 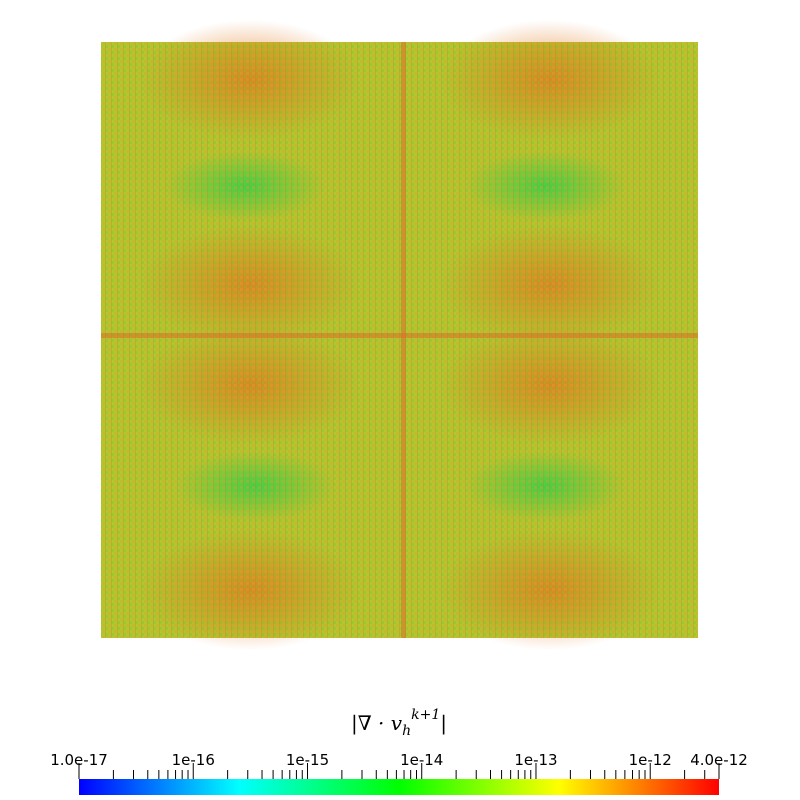 What do you see at coordinates (535, 760) in the screenshot?
I see `tick-label: 1e-13` at bounding box center [535, 760].